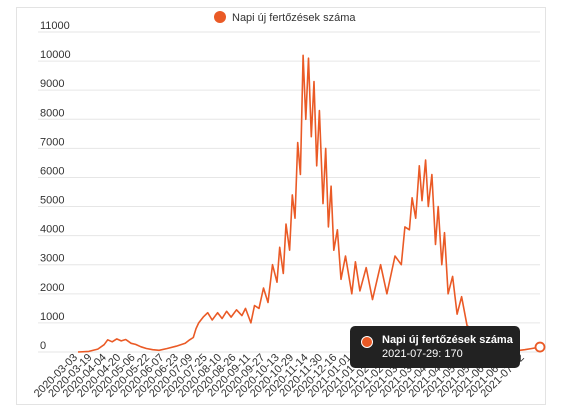 Image resolution: width=575 pixels, height=417 pixels. Describe the element at coordinates (52, 84) in the screenshot. I see `y-tick-label: 9000` at that location.